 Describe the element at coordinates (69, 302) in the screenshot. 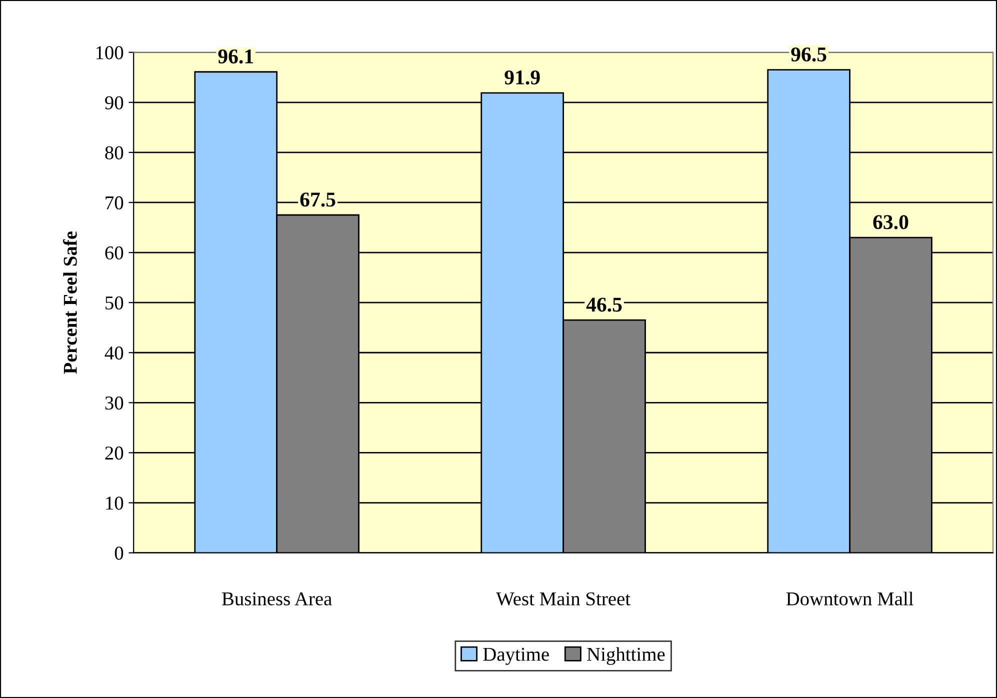

I see `y-axis-title: Percent Feel Safe` at that location.